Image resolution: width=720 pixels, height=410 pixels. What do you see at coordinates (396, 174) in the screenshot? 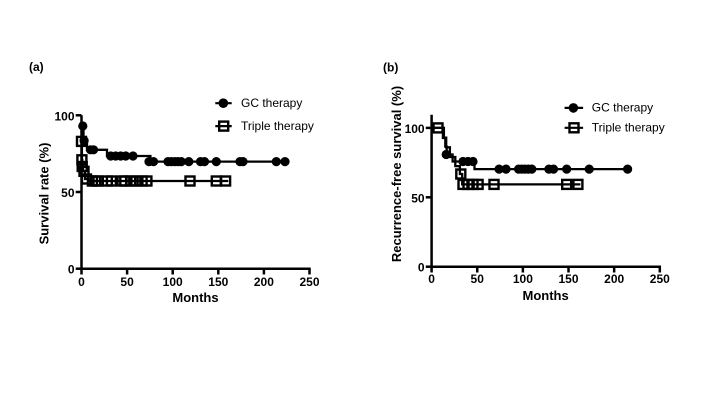
I see `svg-text: Recurrence-free survival (%)` at bounding box center [396, 174].